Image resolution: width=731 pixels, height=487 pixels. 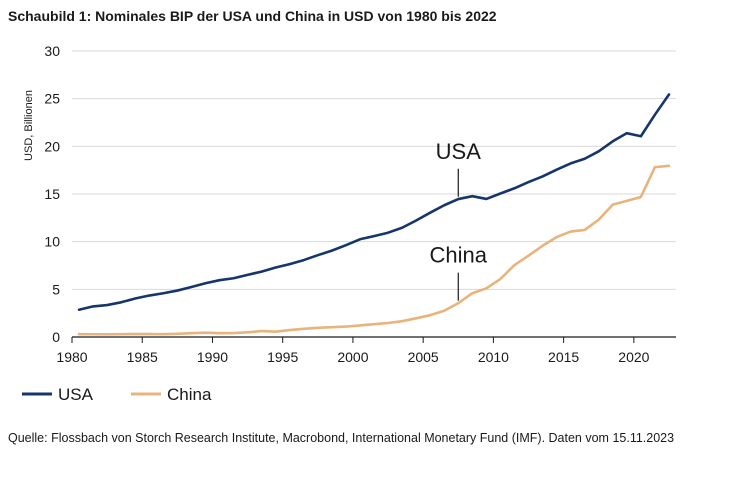 I want to click on x-tick-label: 2015, so click(x=563, y=357).